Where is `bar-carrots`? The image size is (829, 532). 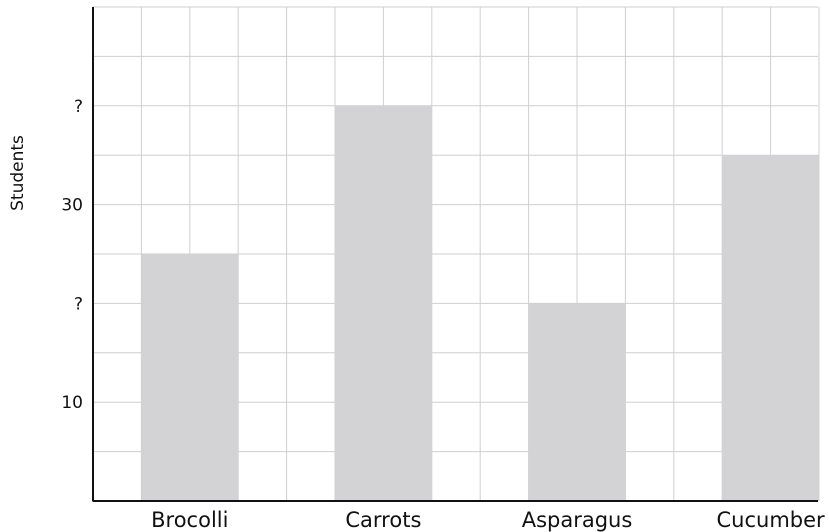
bar-carrots is located at coordinates (383, 303).